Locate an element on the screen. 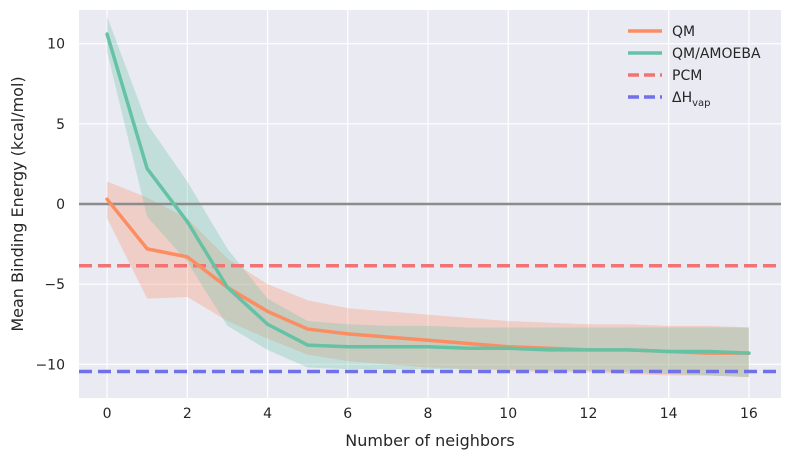 The width and height of the screenshot is (793, 460). x-tick-label: 16 is located at coordinates (749, 414).